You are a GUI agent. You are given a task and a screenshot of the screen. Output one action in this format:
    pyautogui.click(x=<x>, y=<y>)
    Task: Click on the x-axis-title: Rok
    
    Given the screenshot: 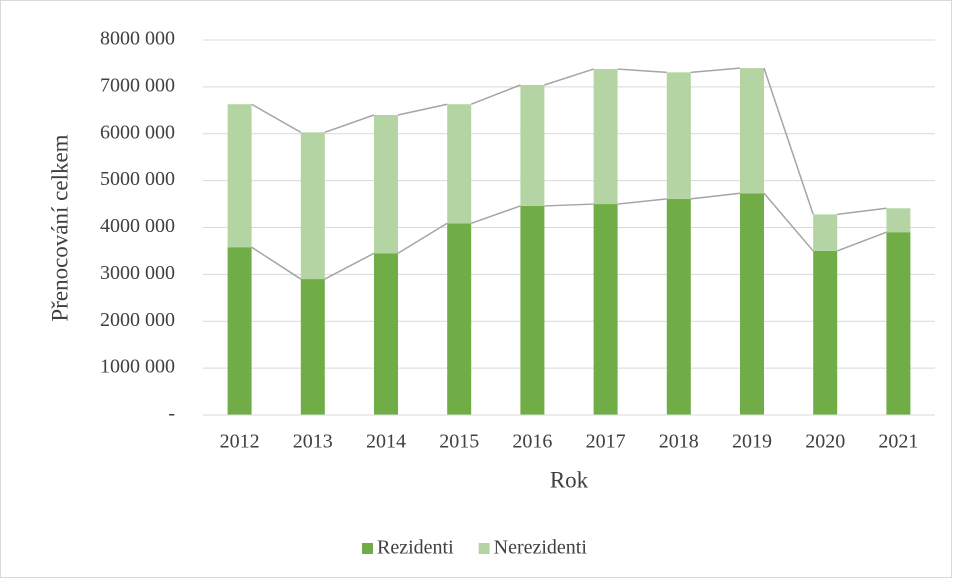 What is the action you would take?
    pyautogui.click(x=569, y=479)
    